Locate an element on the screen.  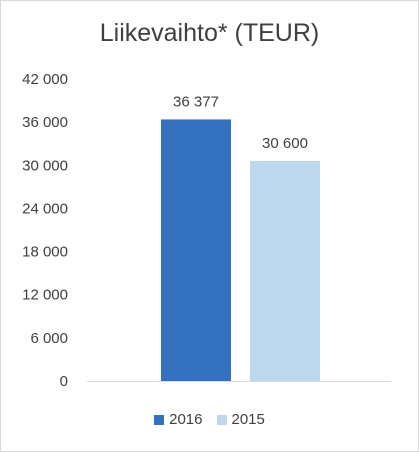
legend-label-2016: 2016 is located at coordinates (186, 419).